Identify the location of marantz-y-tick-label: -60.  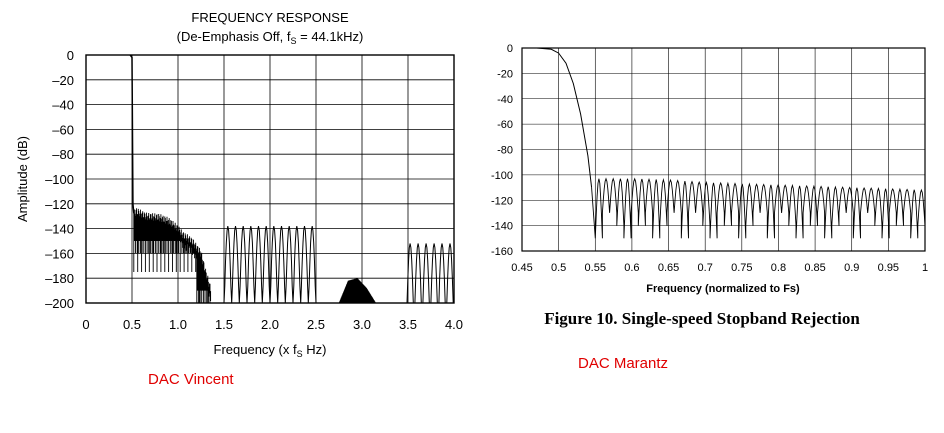
(505, 125).